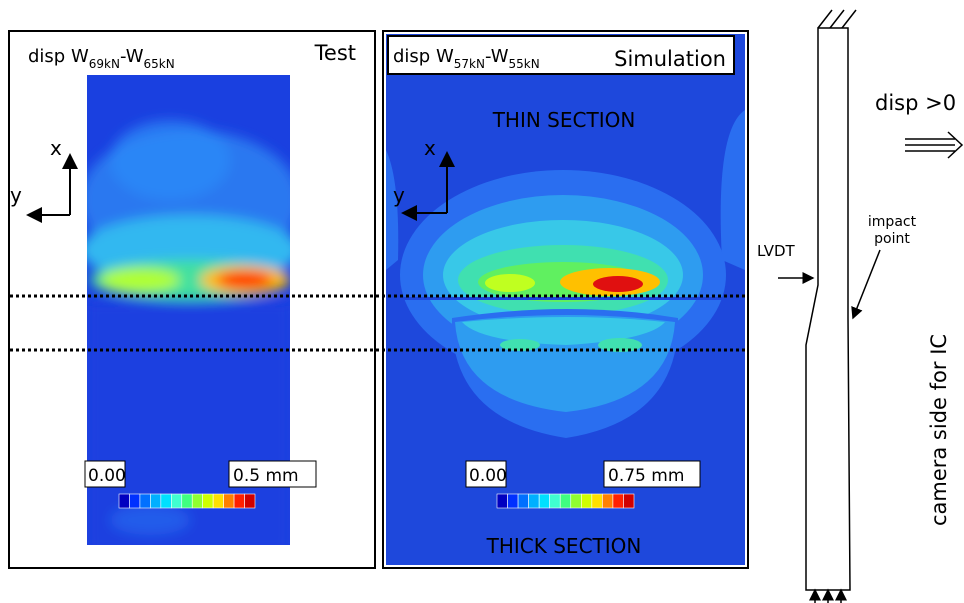  I want to click on scale-max: 0.5 mm, so click(266, 476).